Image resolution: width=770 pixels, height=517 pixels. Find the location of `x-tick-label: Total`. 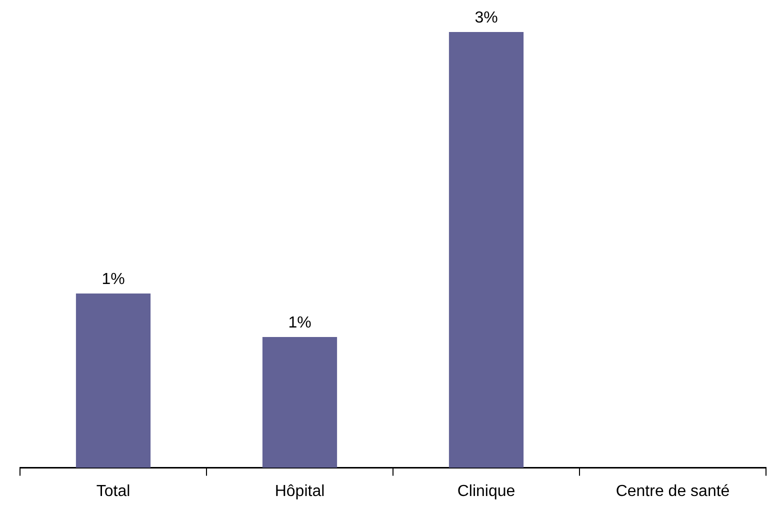

x-tick-label: Total is located at coordinates (113, 491).